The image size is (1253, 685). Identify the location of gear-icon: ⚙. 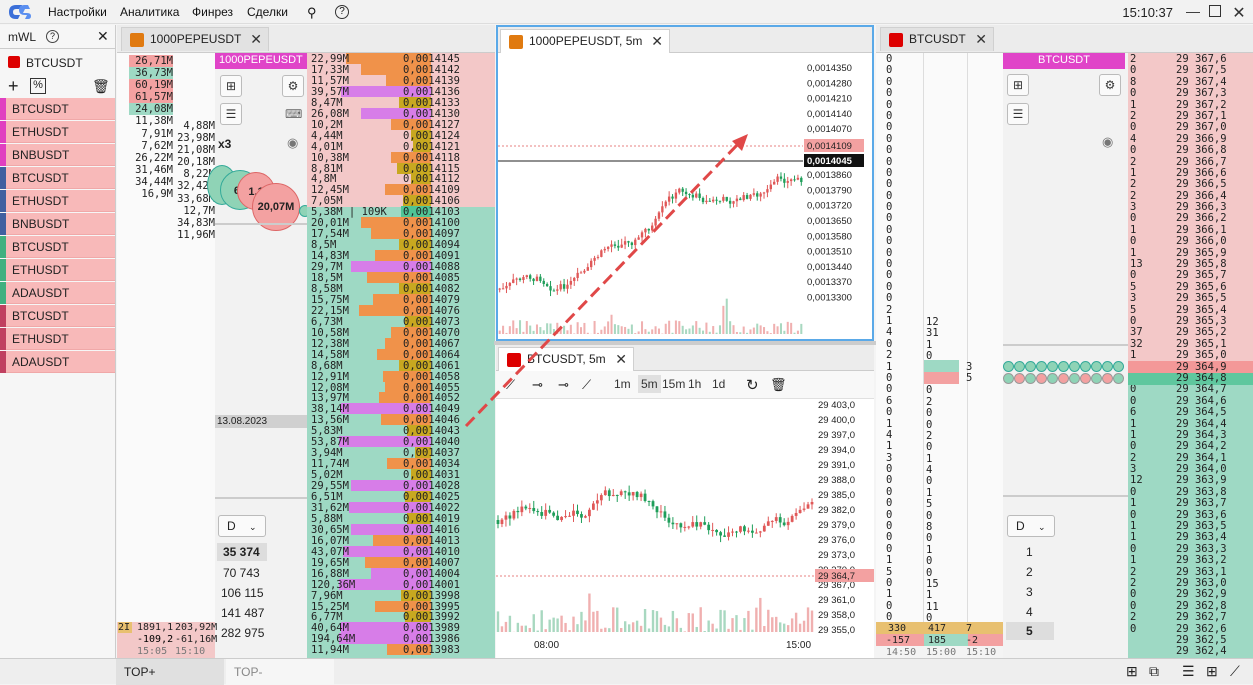
(1110, 85).